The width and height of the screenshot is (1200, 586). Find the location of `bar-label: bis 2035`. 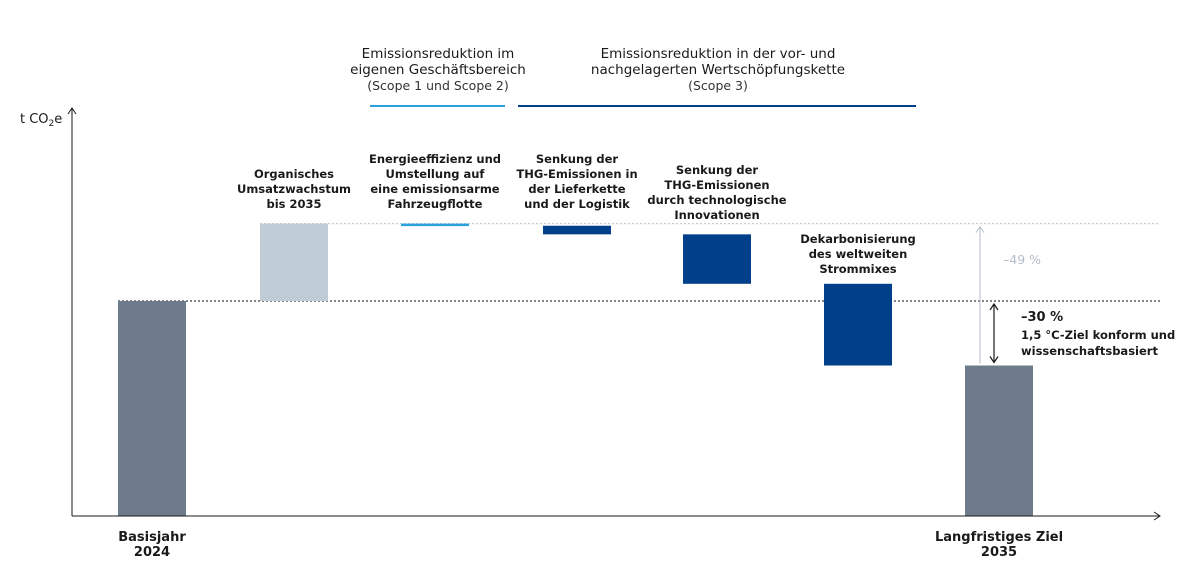

bar-label: bis 2035 is located at coordinates (293, 204).